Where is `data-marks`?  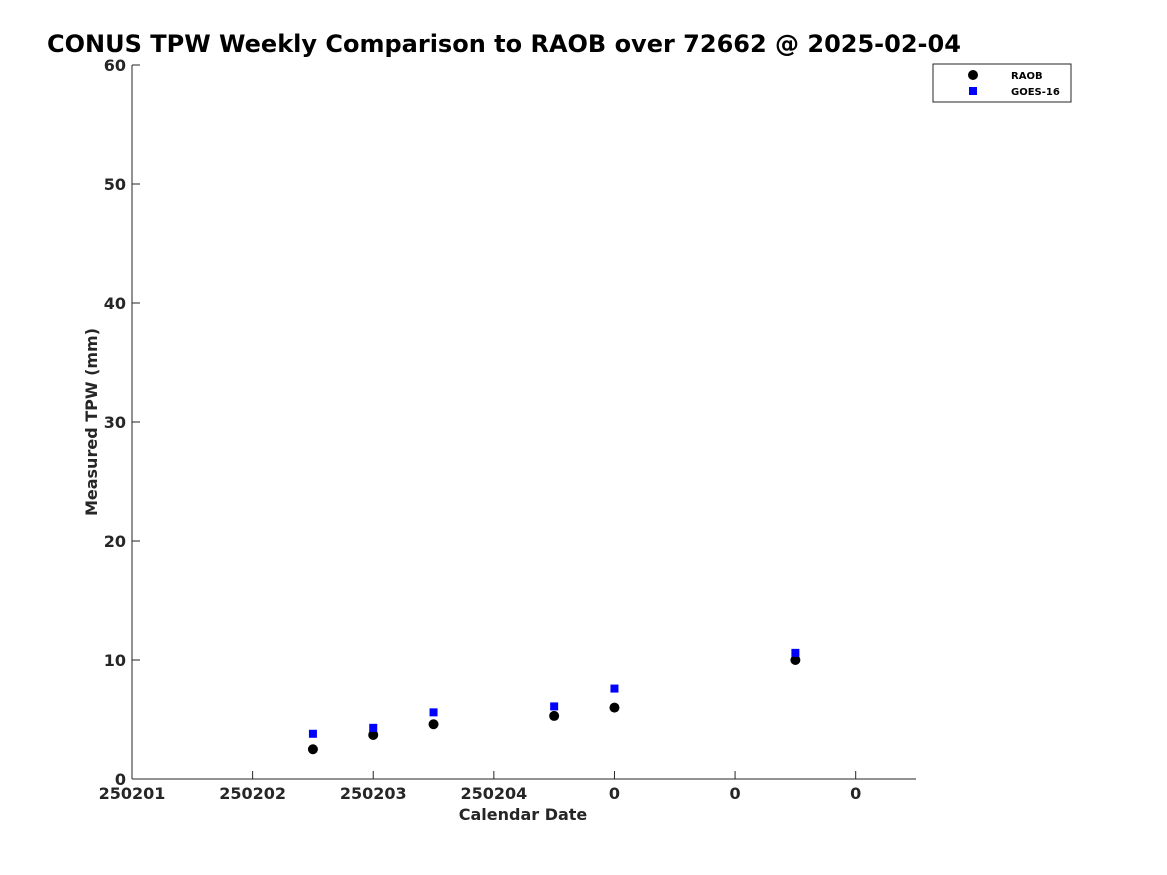
data-marks is located at coordinates (554, 701).